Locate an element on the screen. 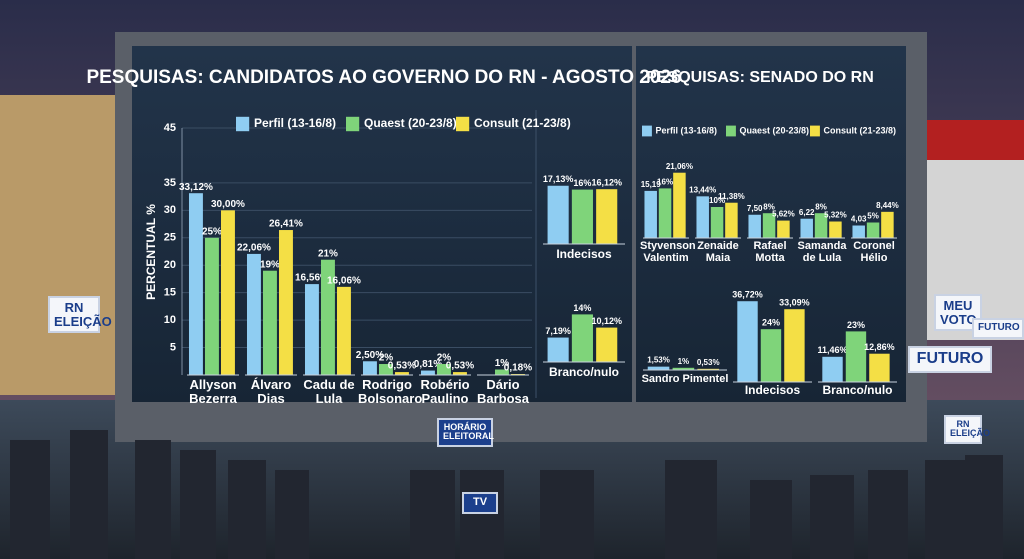  category-label: Dário Barbosa is located at coordinates (503, 391).